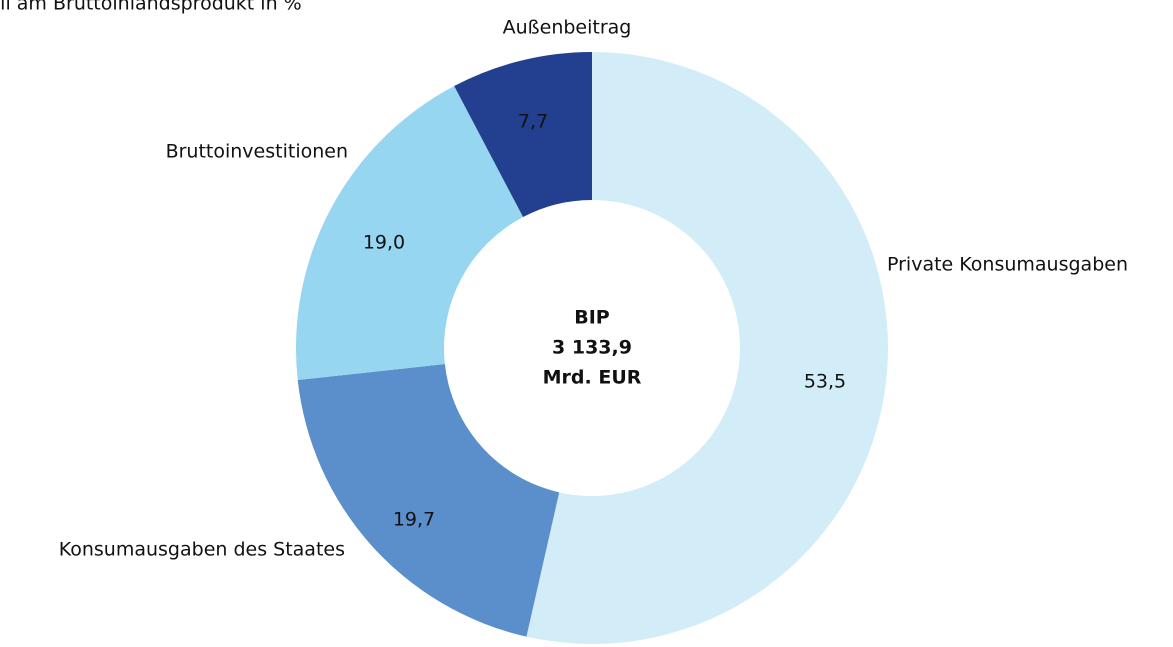 This screenshot has width=1173, height=647. Describe the element at coordinates (567, 28) in the screenshot. I see `category-label: Außenbeitrag` at that location.